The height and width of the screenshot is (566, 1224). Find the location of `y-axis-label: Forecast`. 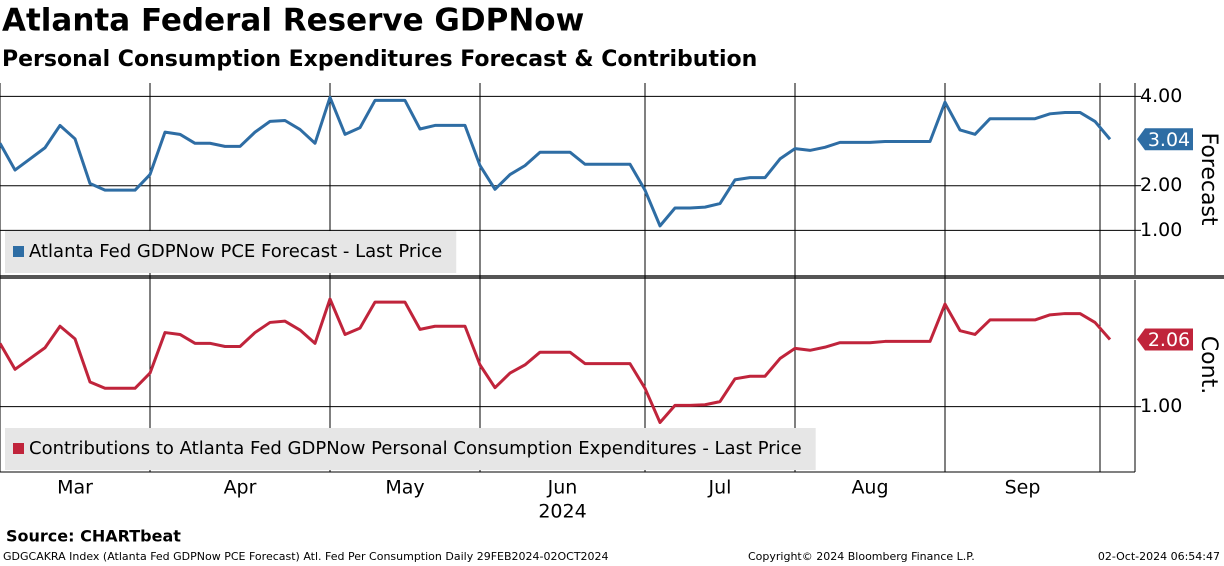

y-axis-label: Forecast is located at coordinates (1208, 178).